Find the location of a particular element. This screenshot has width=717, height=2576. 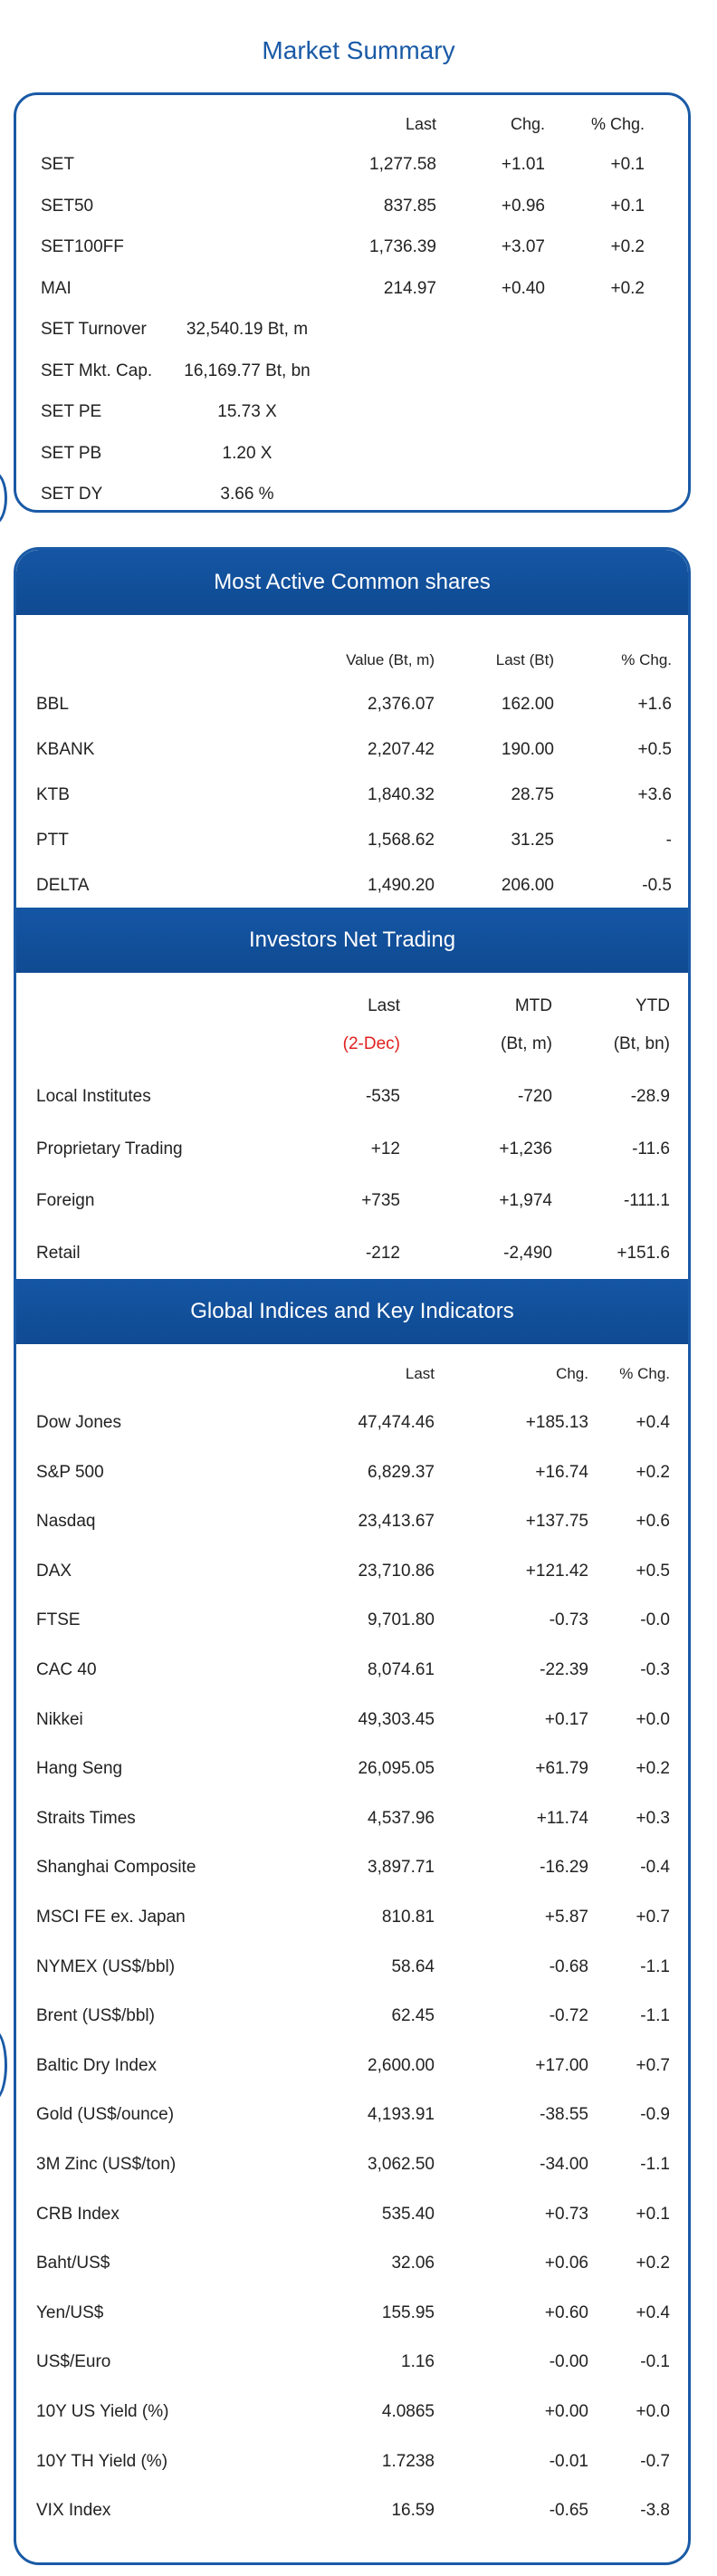

indicator-last: 32.06 is located at coordinates (413, 2263).